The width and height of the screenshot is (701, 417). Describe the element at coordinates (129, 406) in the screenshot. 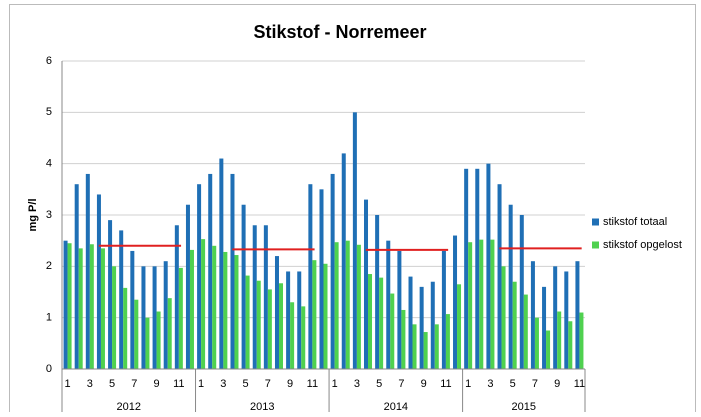

I see `x-group-label: 2012` at that location.